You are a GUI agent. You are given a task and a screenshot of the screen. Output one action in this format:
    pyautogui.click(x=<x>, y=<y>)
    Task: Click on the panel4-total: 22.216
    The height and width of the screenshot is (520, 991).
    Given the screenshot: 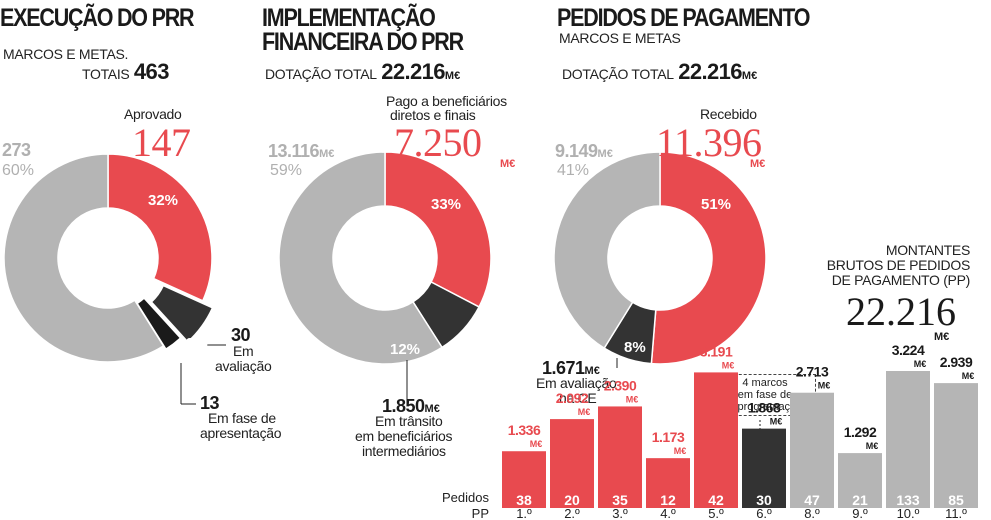 What is the action you would take?
    pyautogui.click(x=901, y=311)
    